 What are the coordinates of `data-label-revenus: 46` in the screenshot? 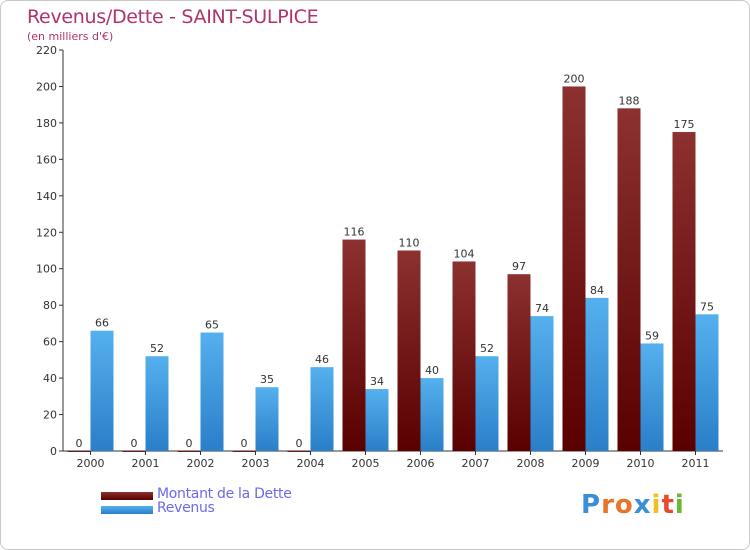 It's located at (322, 359).